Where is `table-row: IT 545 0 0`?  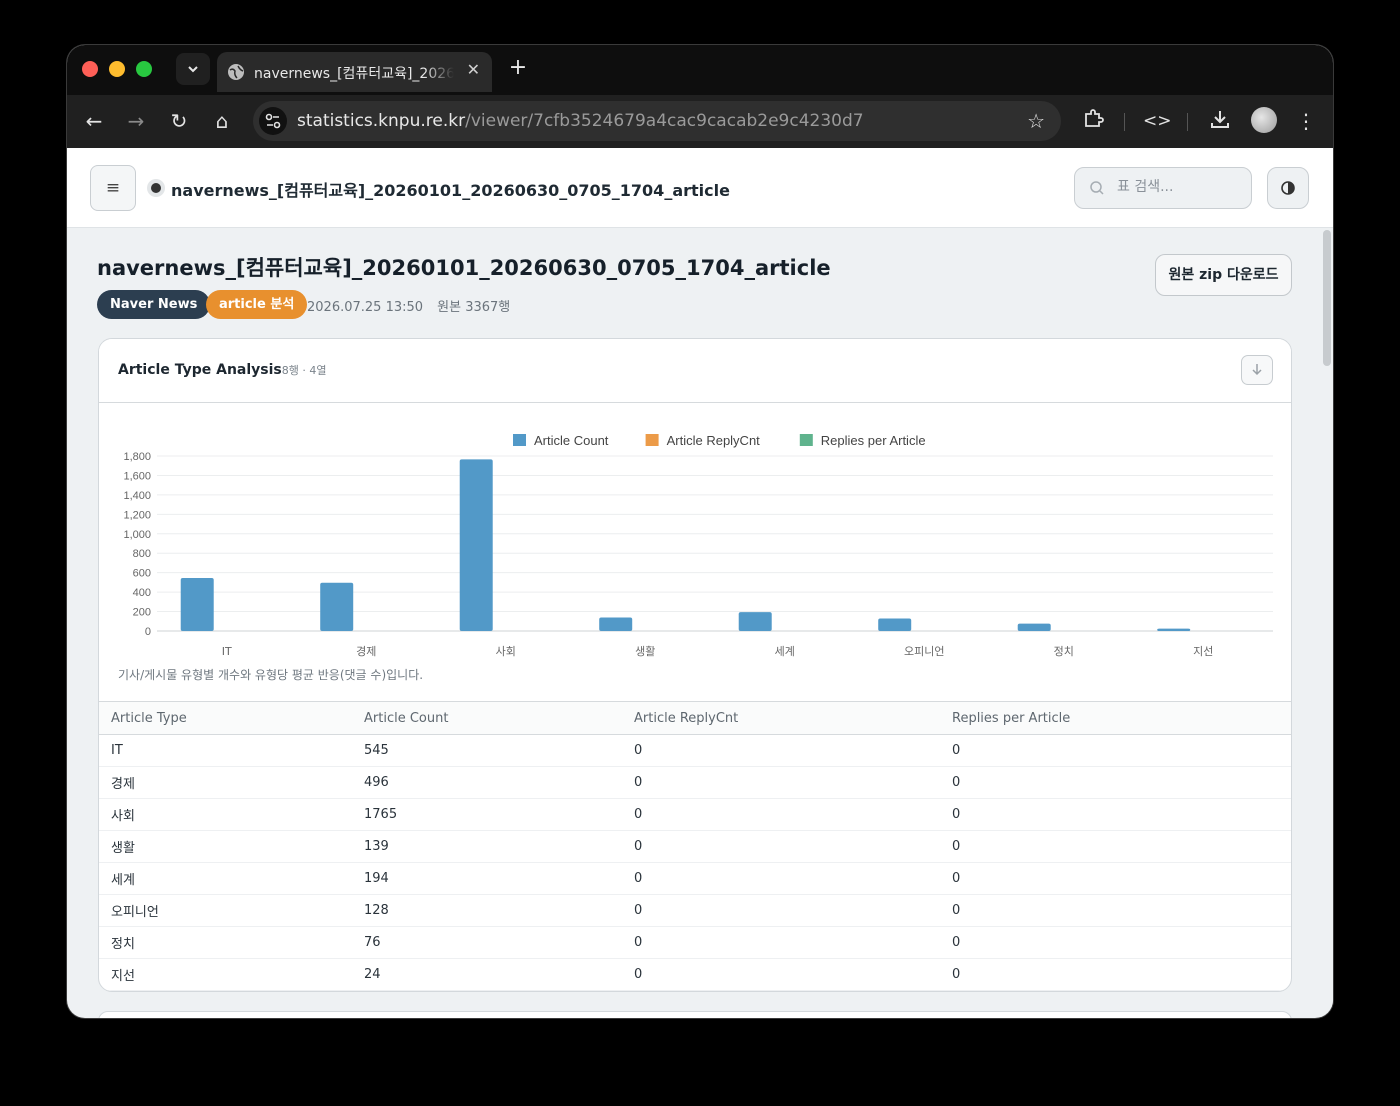 table-row: IT 545 0 0 is located at coordinates (695, 750).